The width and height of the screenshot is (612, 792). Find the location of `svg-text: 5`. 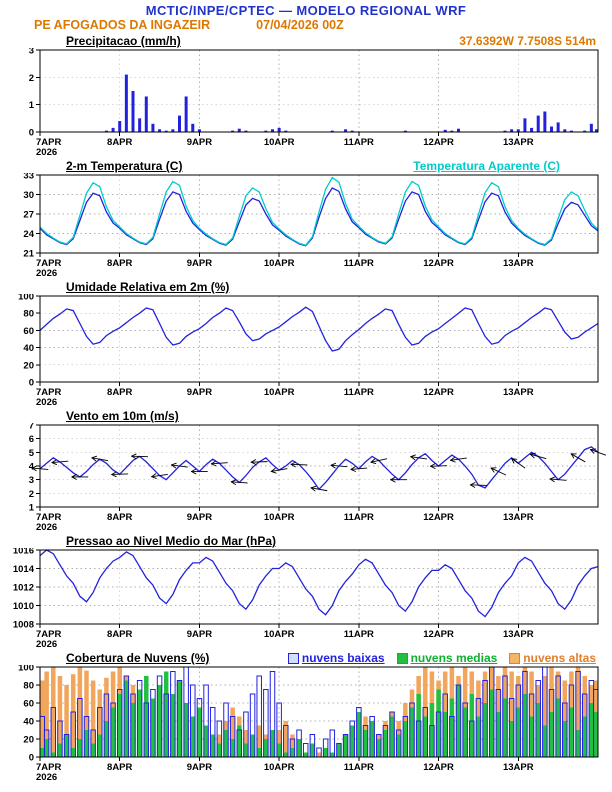

svg-text: 5 is located at coordinates (32, 453).